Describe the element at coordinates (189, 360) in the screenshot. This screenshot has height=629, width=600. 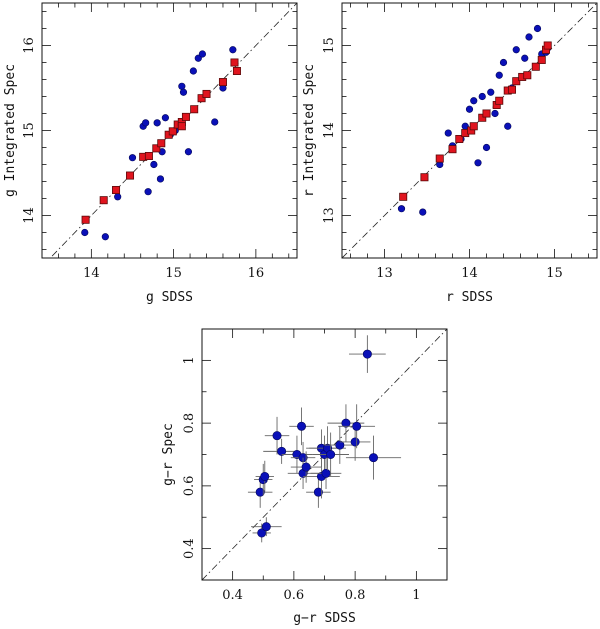
I see `y-tick-label: 1` at that location.